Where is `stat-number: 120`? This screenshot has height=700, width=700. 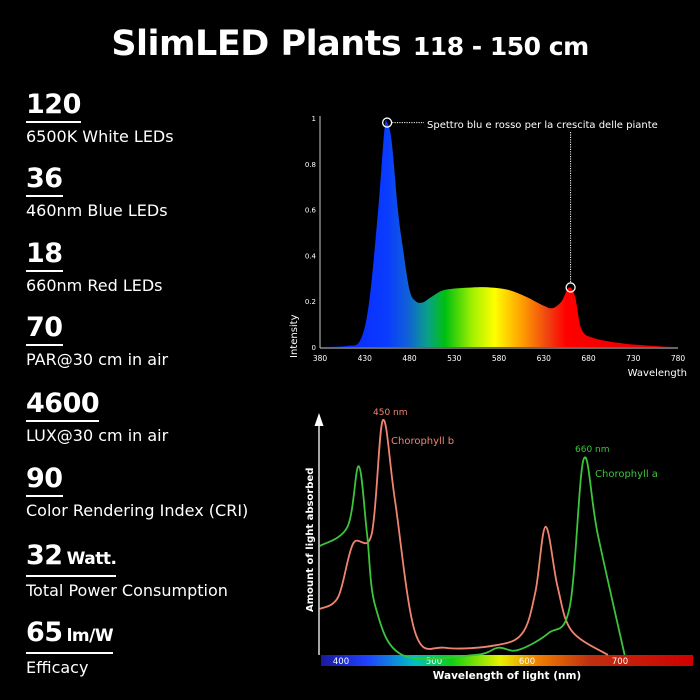 stat-number: 120 is located at coordinates (53, 104).